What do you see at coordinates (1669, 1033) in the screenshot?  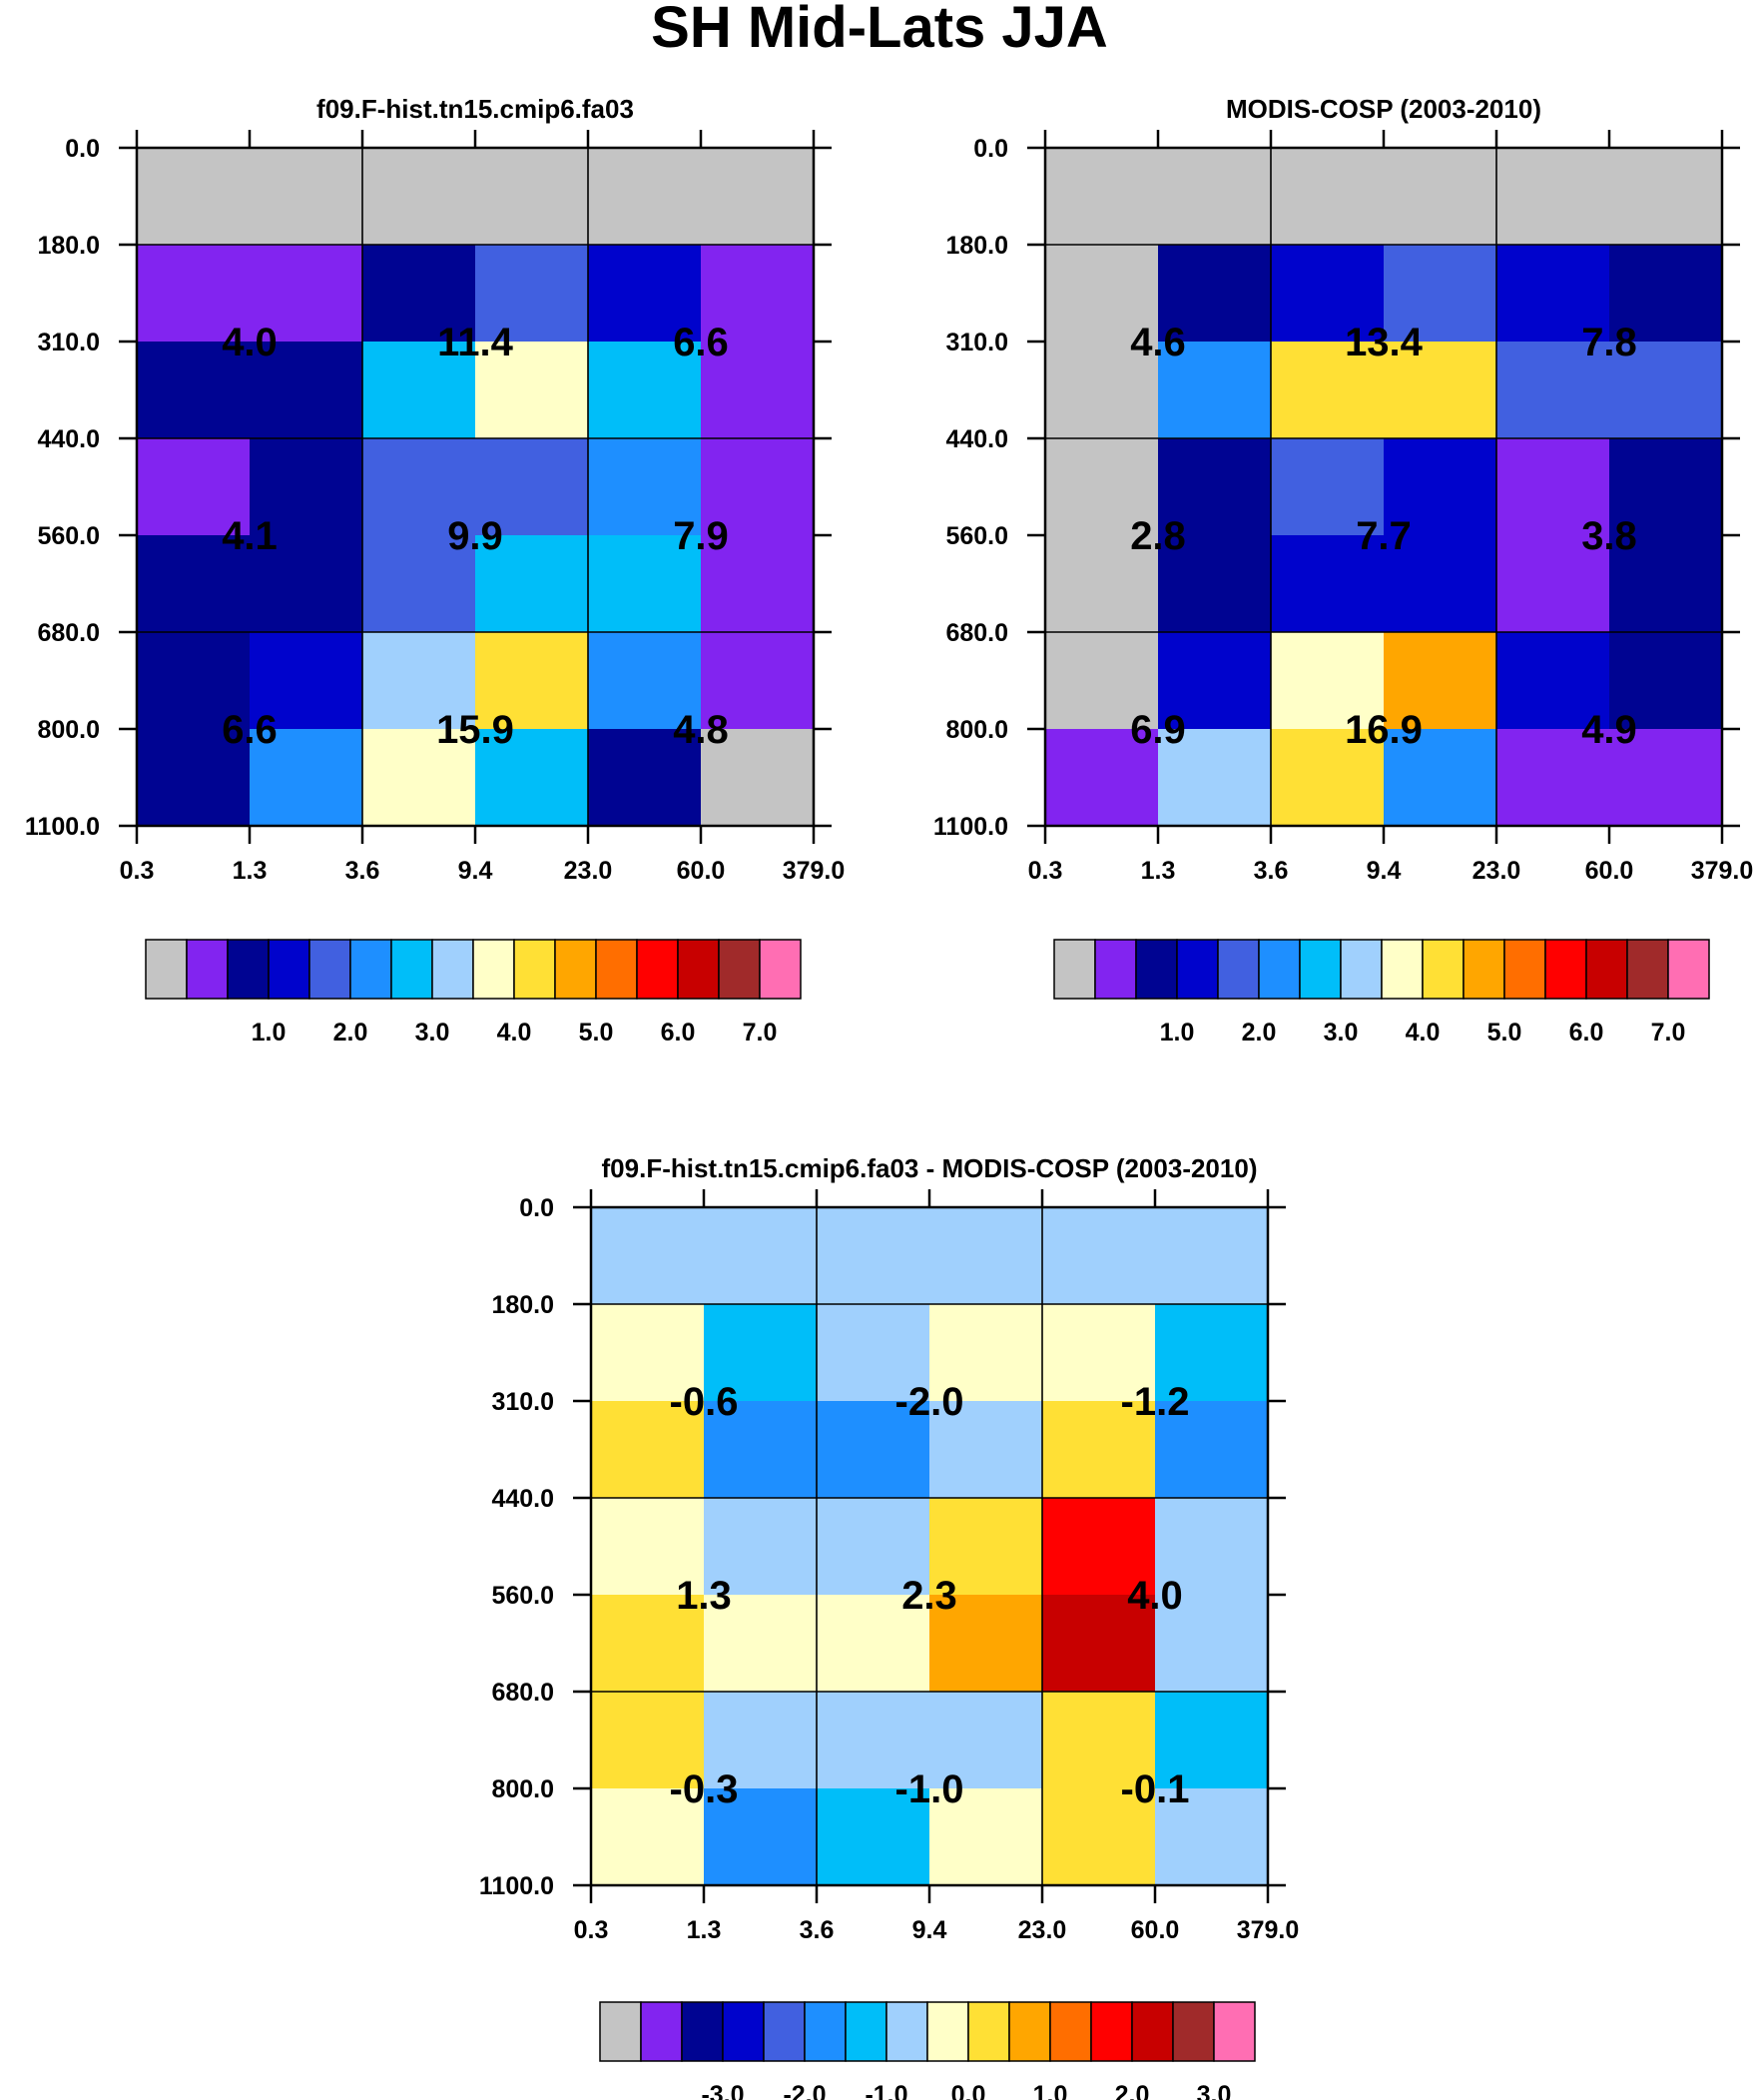 I see `colorbar-label: 7.0` at bounding box center [1669, 1033].